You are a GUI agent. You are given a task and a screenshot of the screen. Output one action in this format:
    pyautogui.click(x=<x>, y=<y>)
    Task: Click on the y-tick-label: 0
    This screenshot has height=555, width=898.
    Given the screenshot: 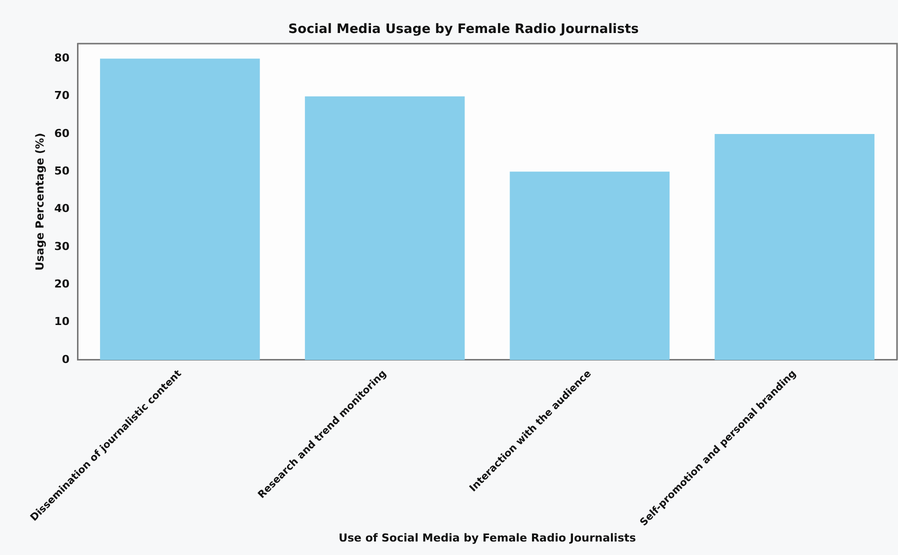 What is the action you would take?
    pyautogui.click(x=66, y=359)
    